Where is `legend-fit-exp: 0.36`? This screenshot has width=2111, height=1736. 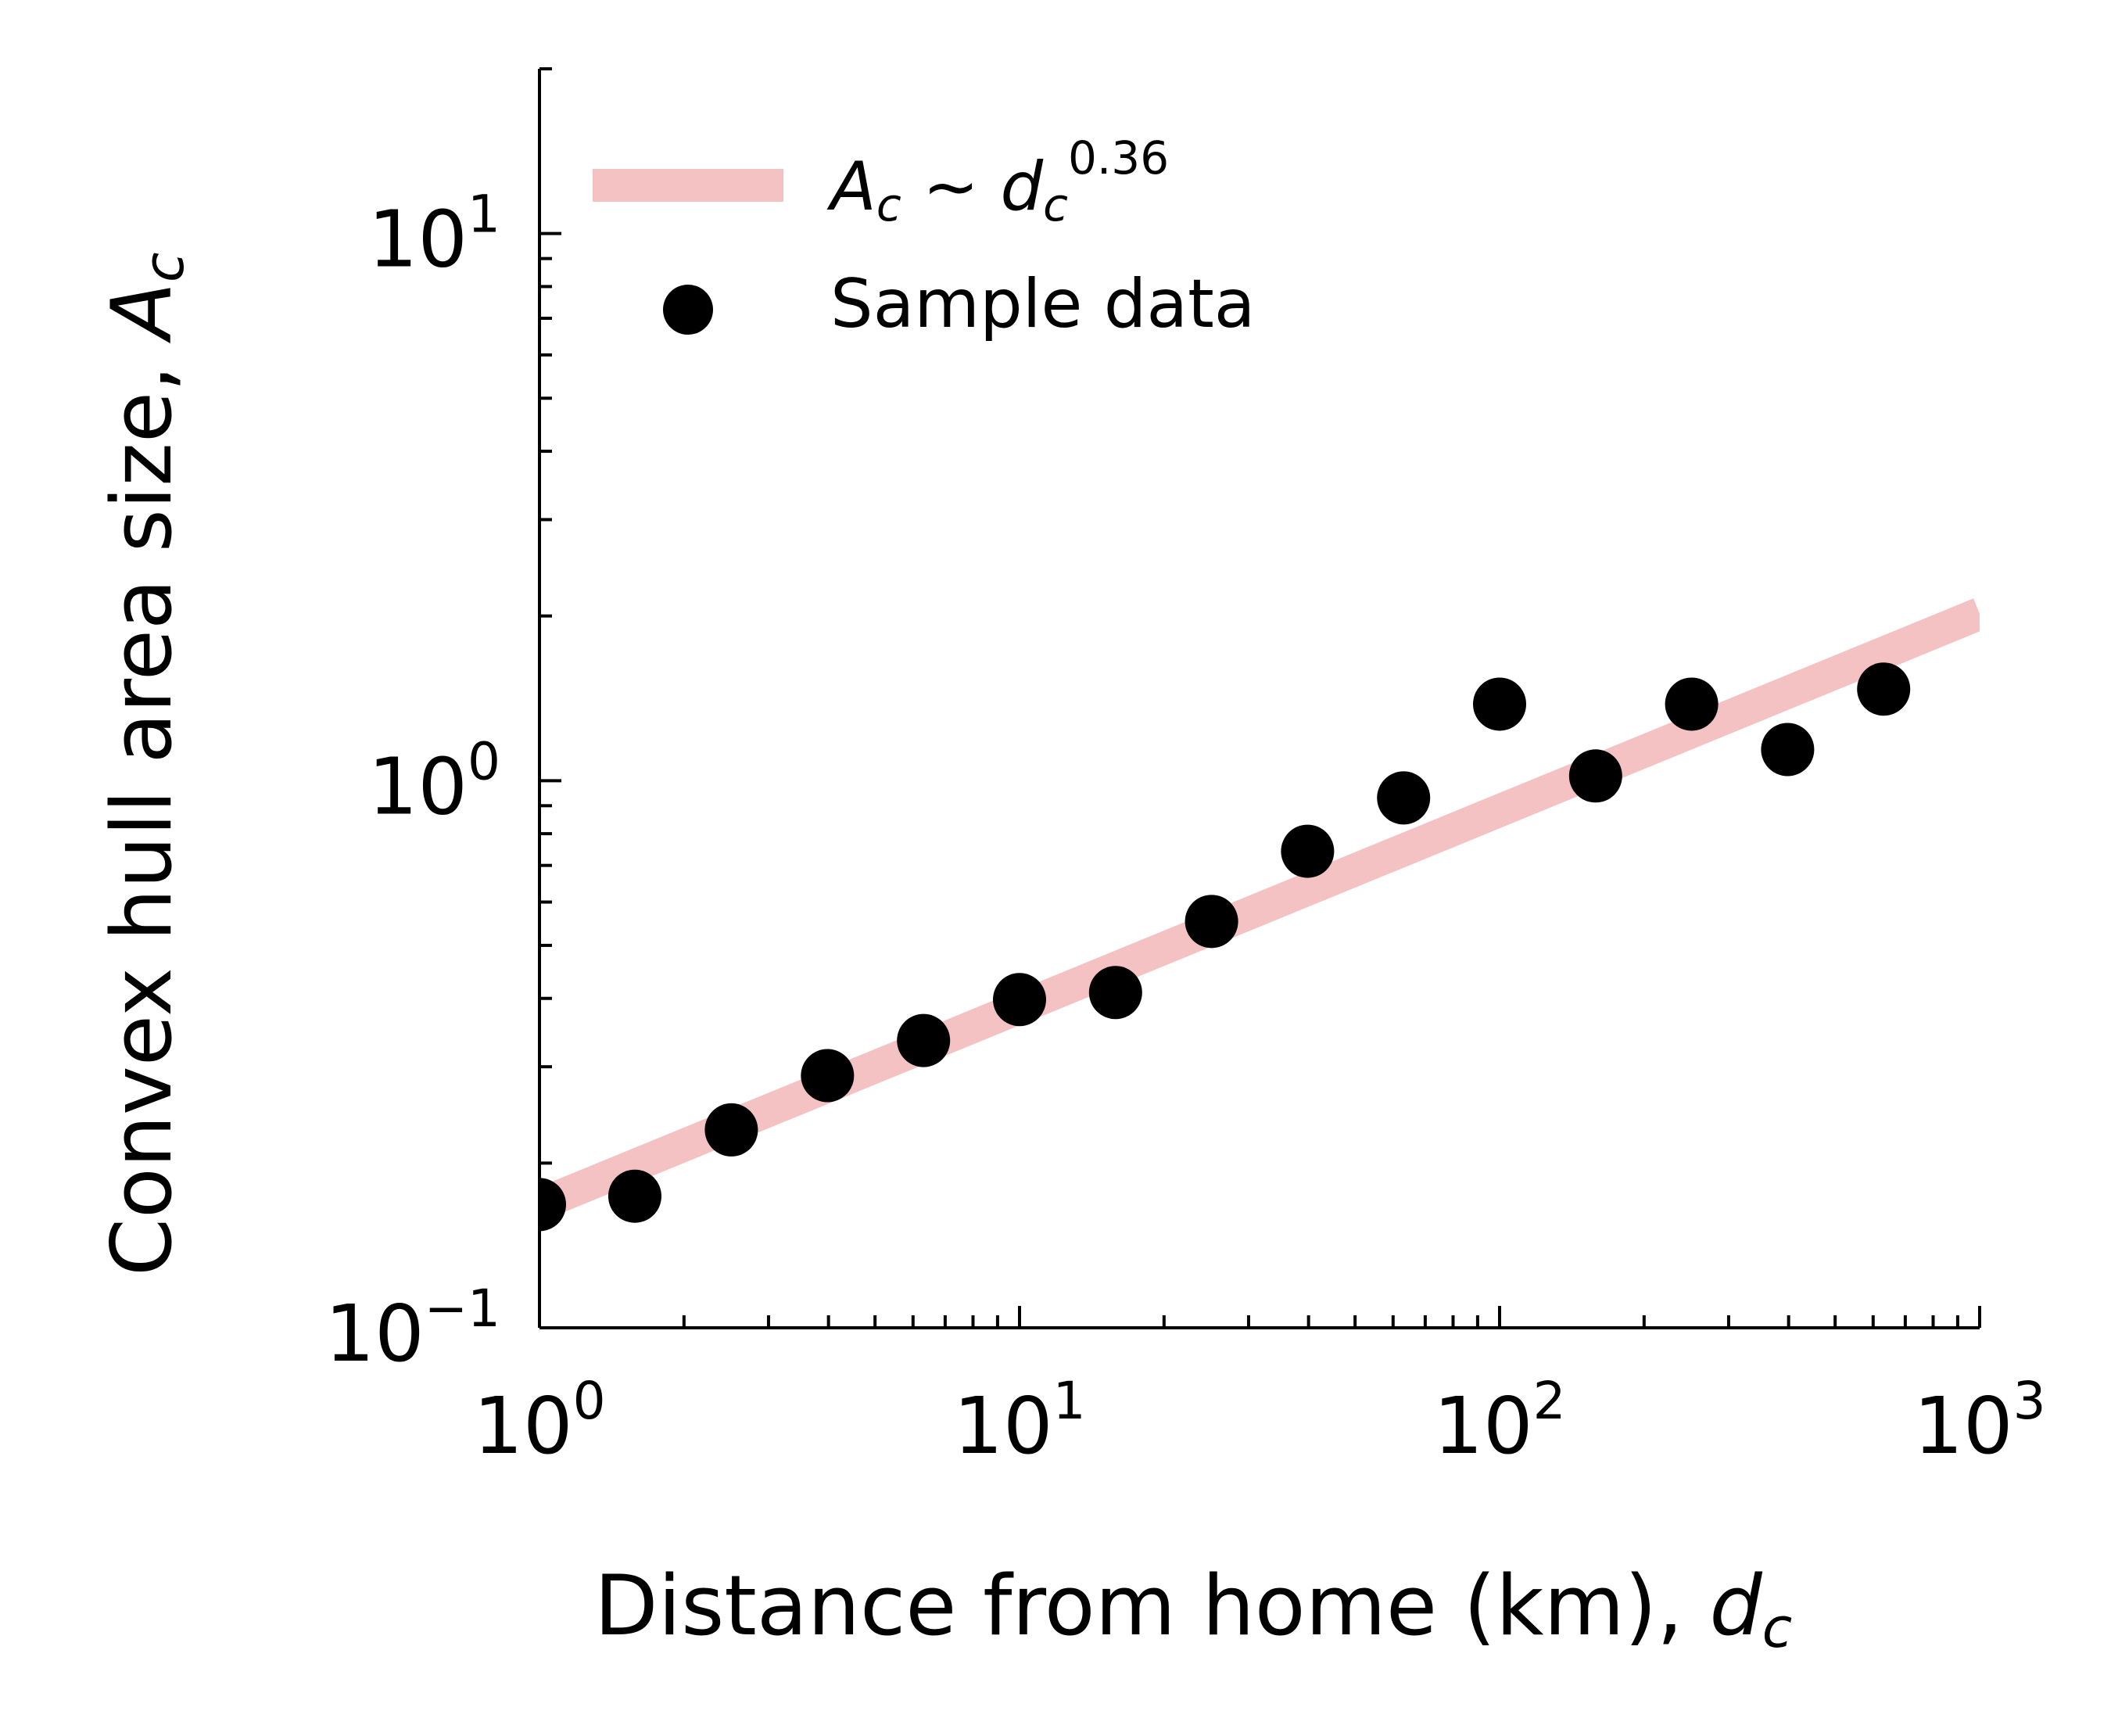 legend-fit-exp: 0.36 is located at coordinates (1118, 158).